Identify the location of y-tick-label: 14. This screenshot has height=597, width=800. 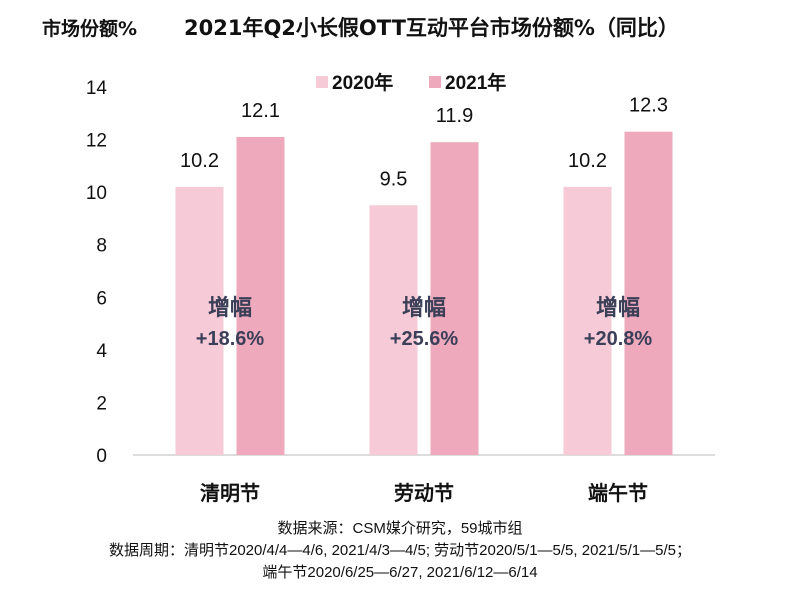
(97, 88).